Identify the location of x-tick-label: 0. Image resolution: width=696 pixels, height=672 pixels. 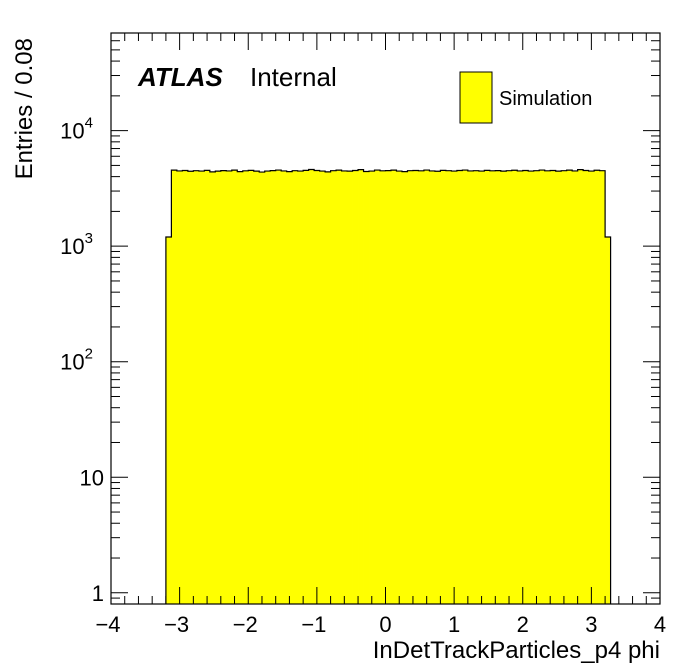
(385, 624).